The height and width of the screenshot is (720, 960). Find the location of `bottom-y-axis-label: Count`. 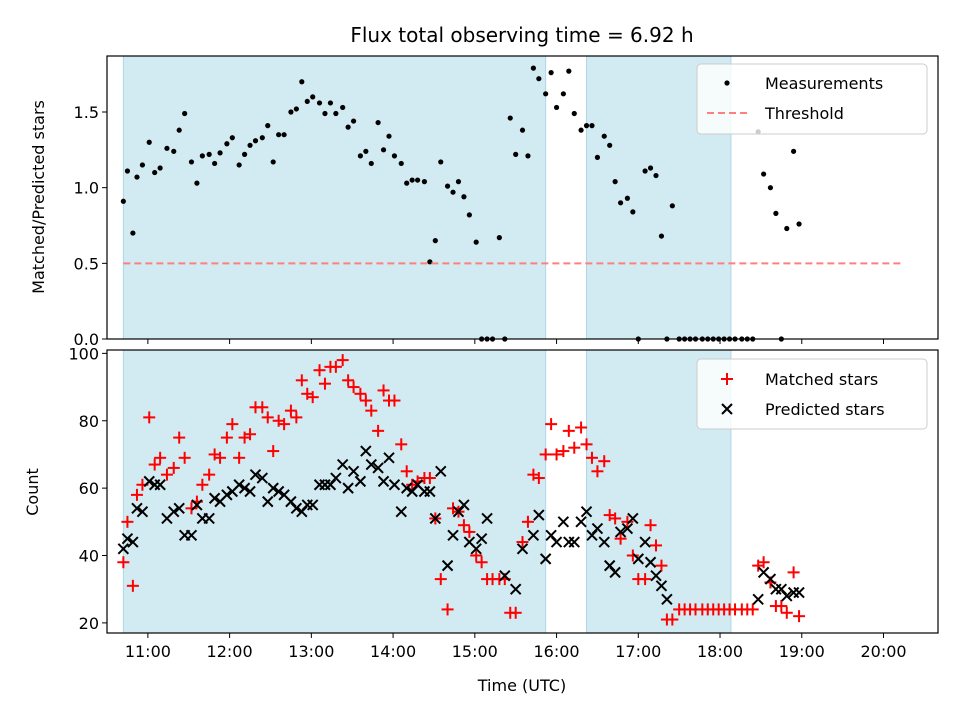

bottom-y-axis-label: Count is located at coordinates (32, 492).